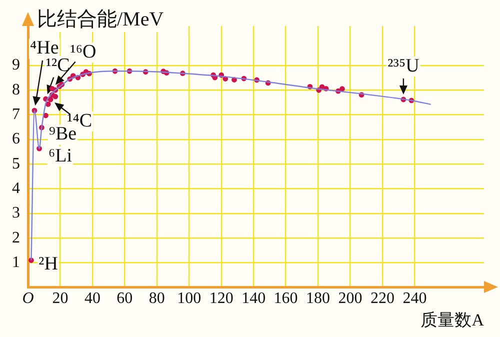  I want to click on x-tick-label: 200, so click(350, 299).